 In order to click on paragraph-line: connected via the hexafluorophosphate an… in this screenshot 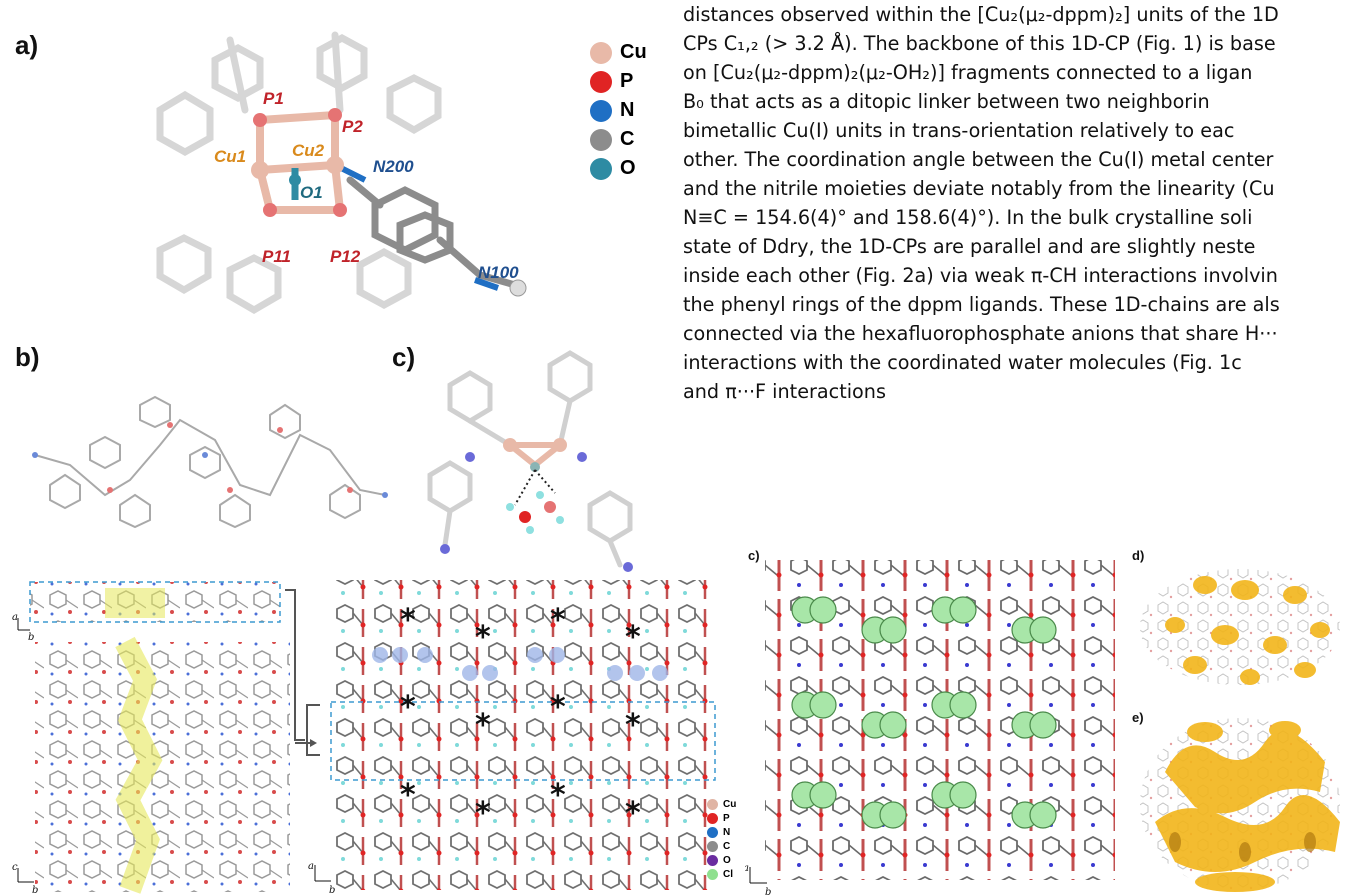, I will do `click(980, 333)`.